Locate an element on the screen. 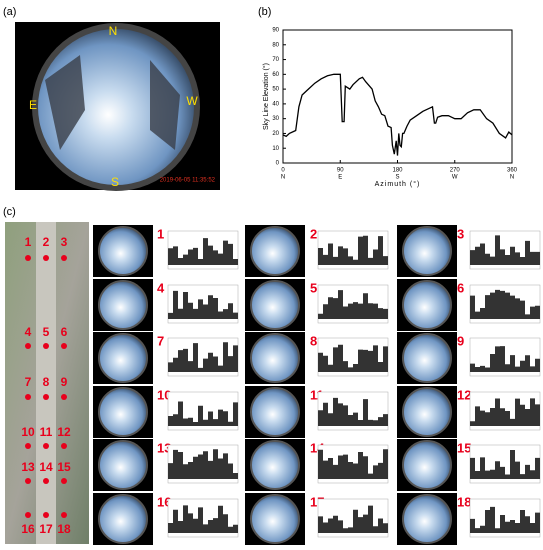  thumb-label: 1 is located at coordinates (160, 233).